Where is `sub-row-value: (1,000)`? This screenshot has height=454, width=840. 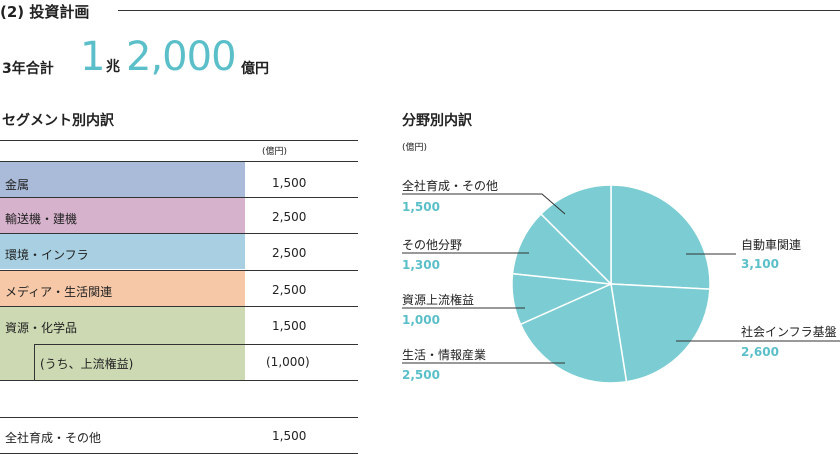 sub-row-value: (1,000) is located at coordinates (288, 362).